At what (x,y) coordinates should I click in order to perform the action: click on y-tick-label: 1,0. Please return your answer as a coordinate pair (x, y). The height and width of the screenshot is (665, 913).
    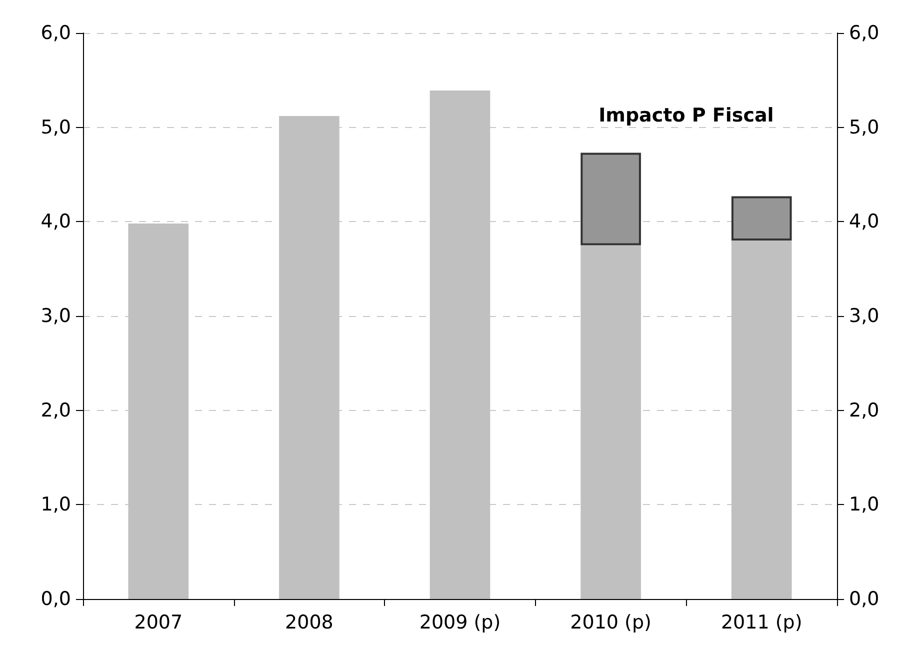
    Looking at the image, I should click on (55, 505).